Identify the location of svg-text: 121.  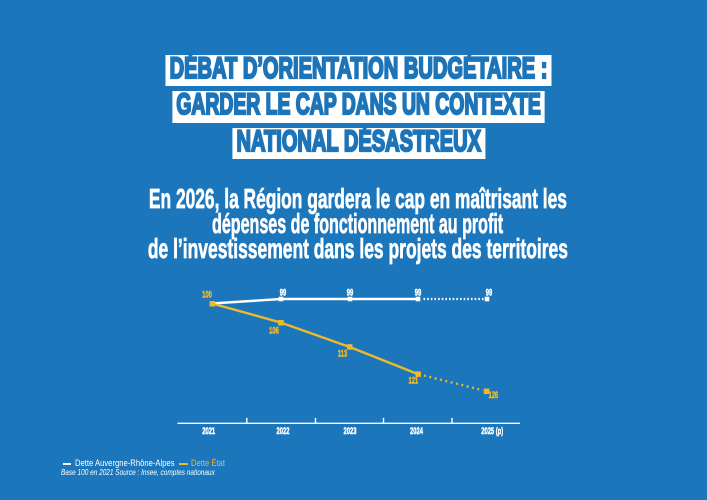
(413, 380).